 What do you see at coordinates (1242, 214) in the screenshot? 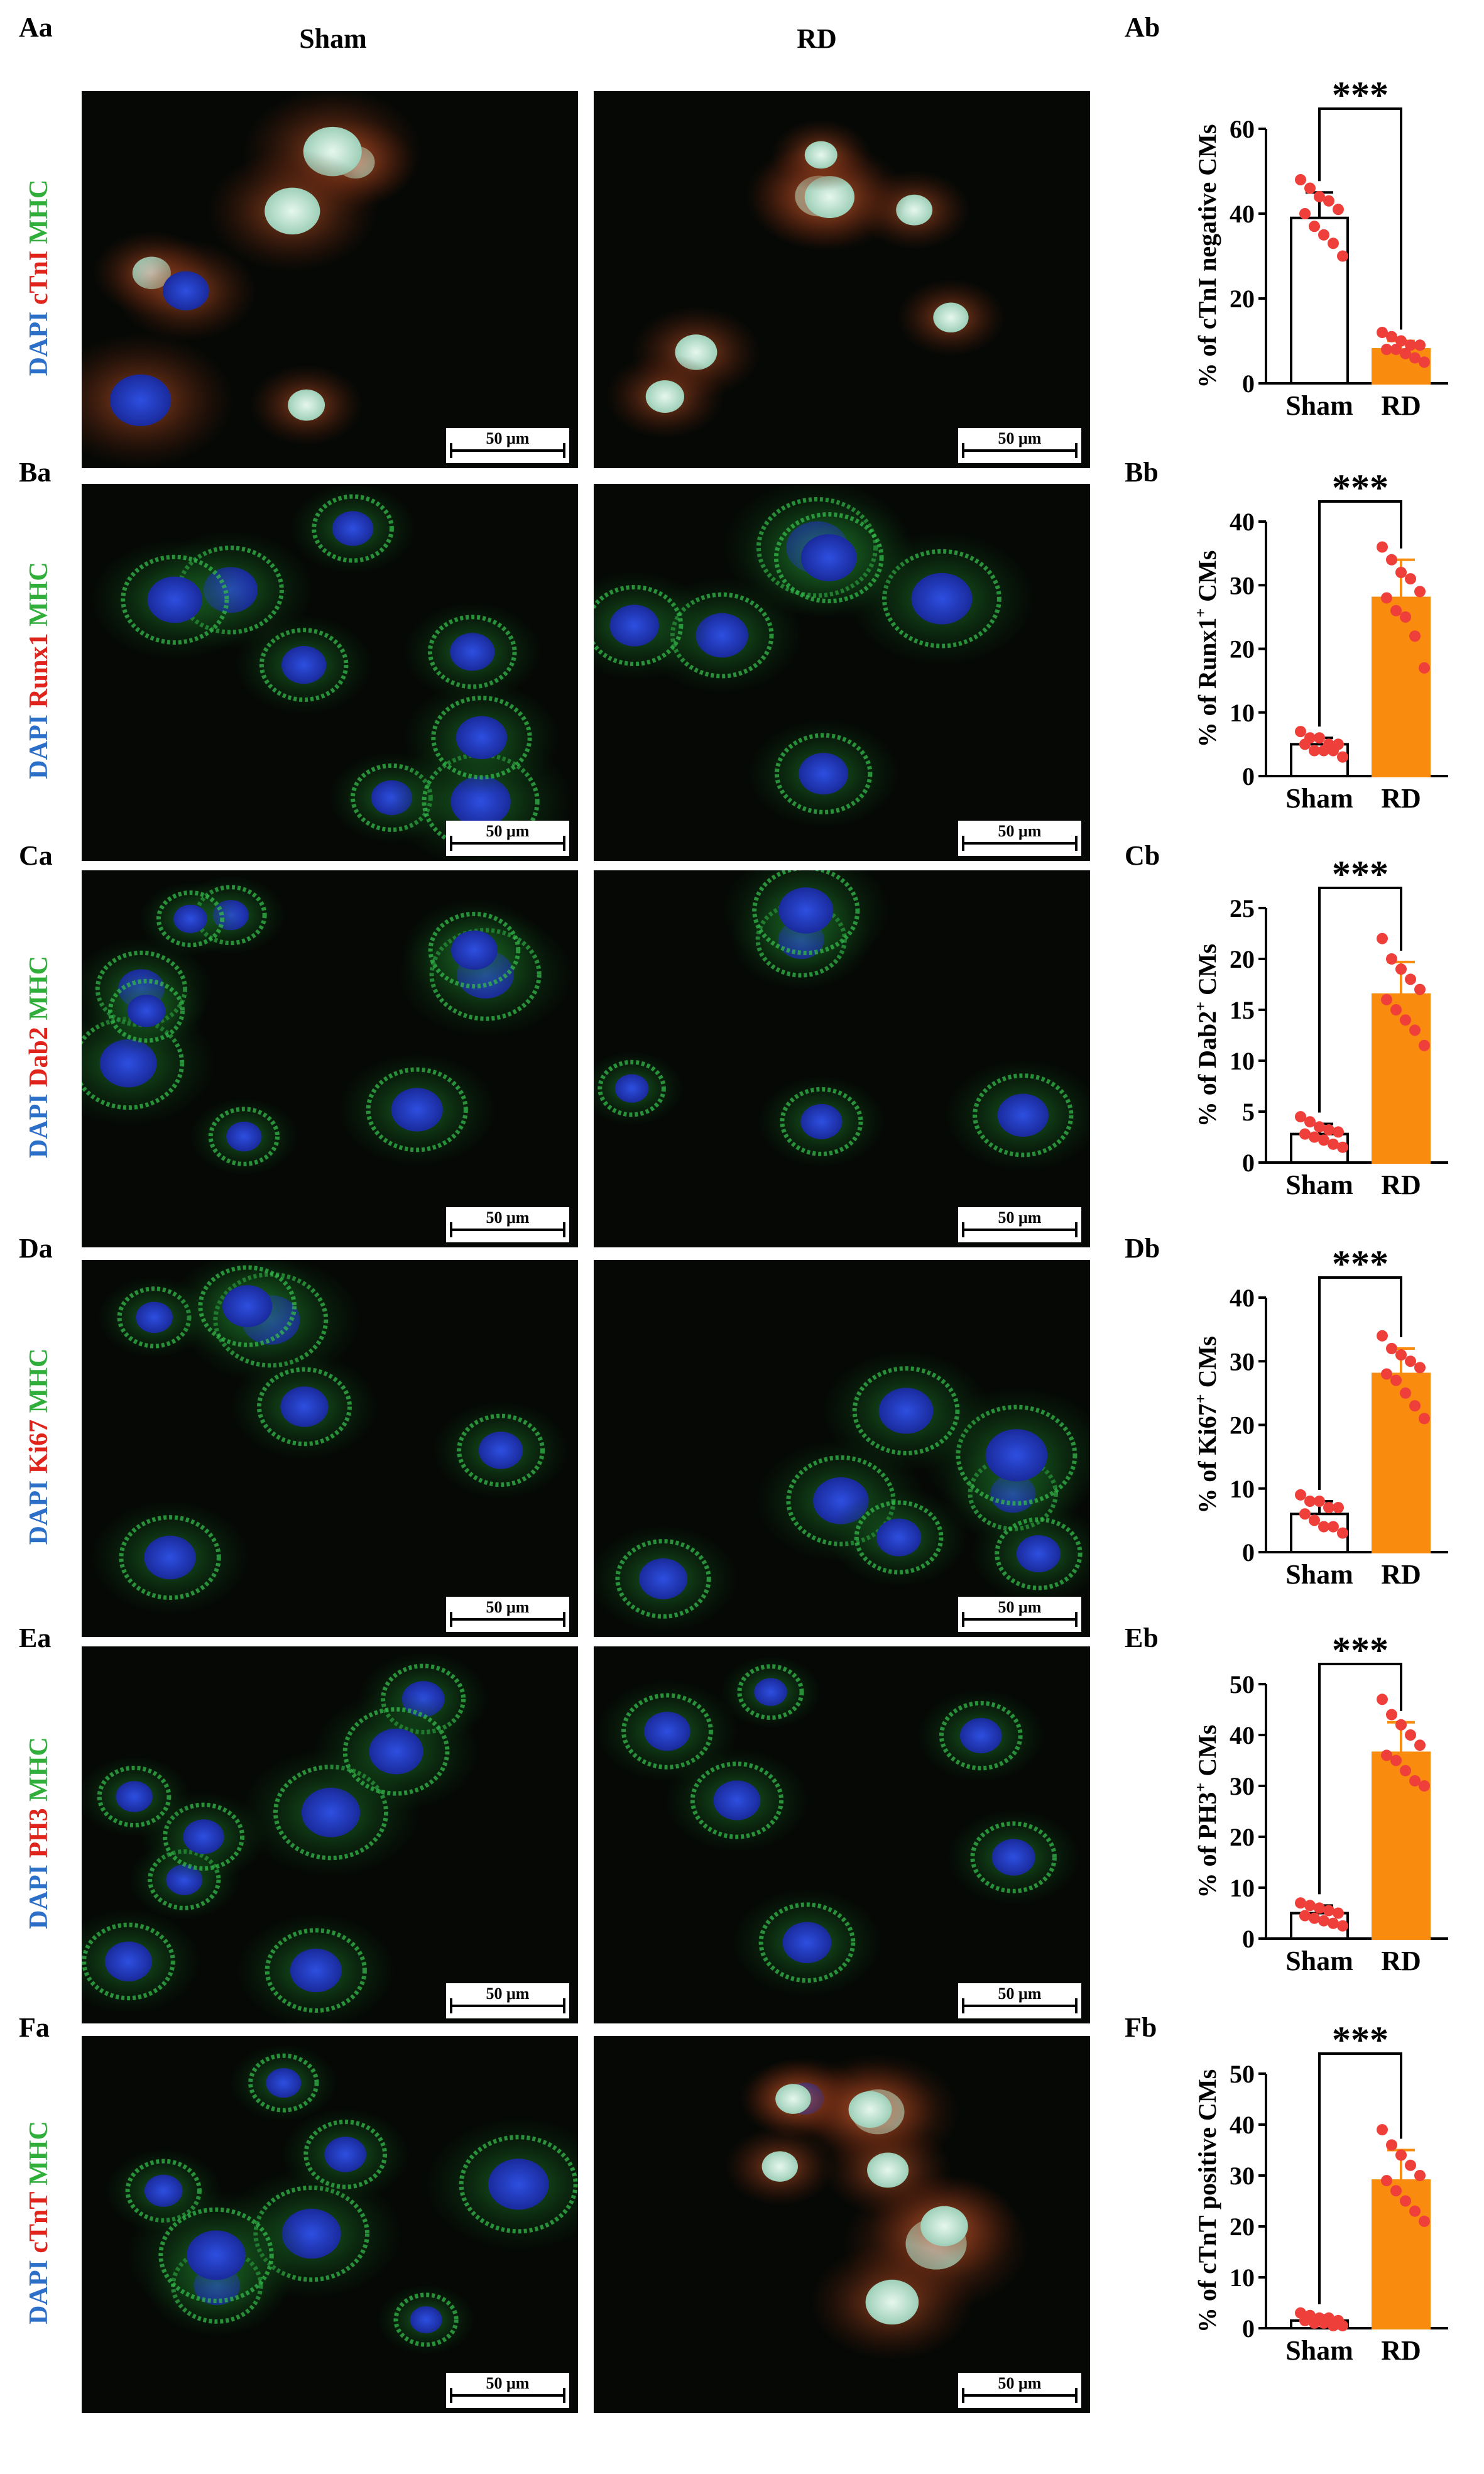
I see `y-tick-label: 40` at bounding box center [1242, 214].